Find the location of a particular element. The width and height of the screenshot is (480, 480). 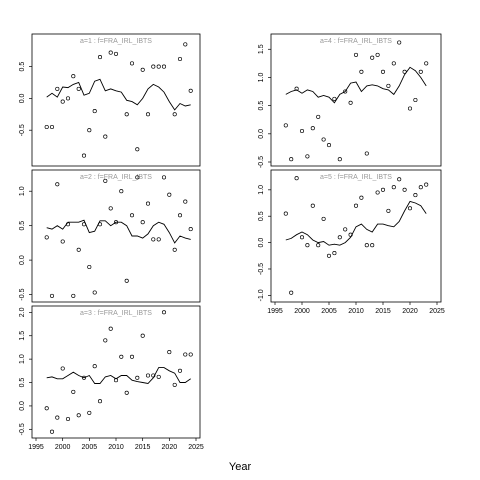

x-tick-label: 2020 is located at coordinates (410, 311).